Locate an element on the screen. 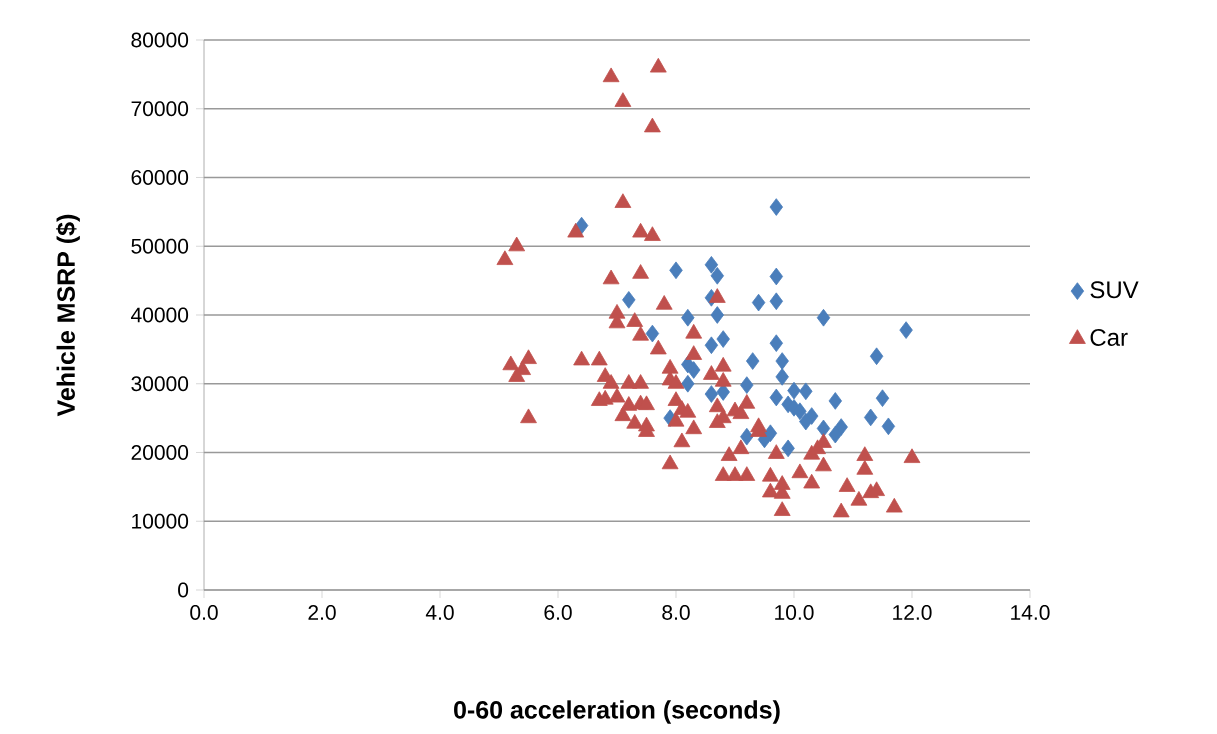 This screenshot has width=1217, height=734. y-tick-label: 50000 is located at coordinates (160, 246).